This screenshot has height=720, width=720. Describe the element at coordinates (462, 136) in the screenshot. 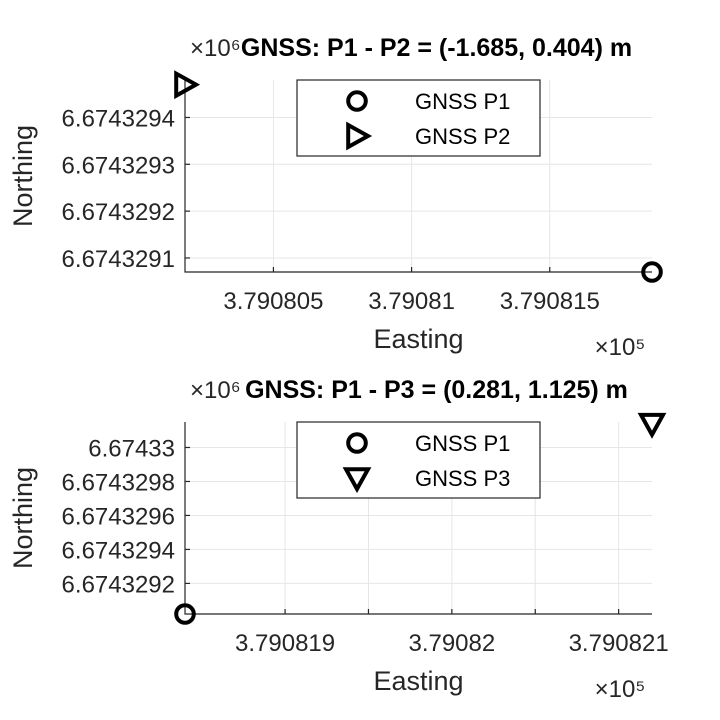

I see `legend-entry-label: GNSS P2` at that location.